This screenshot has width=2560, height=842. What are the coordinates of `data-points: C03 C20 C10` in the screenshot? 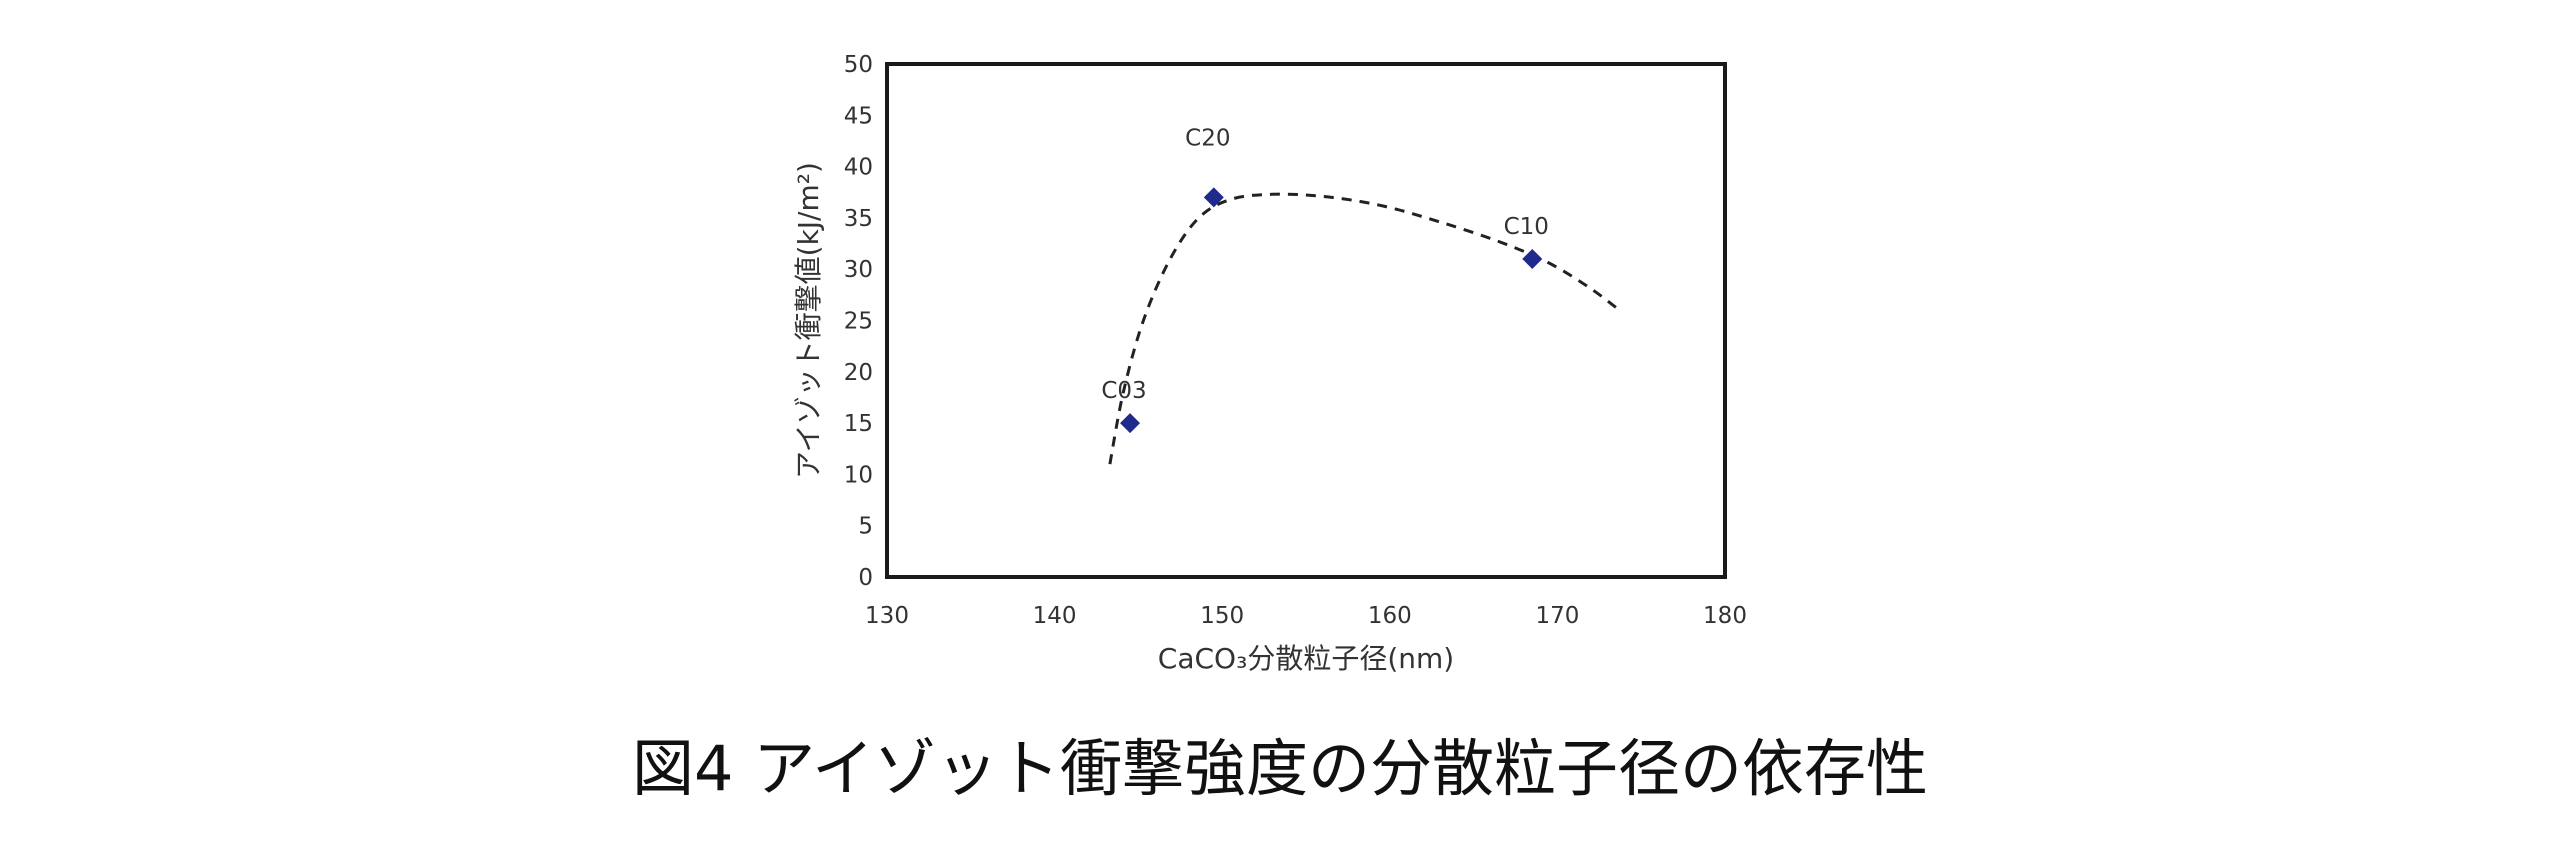 It's located at (1325, 279).